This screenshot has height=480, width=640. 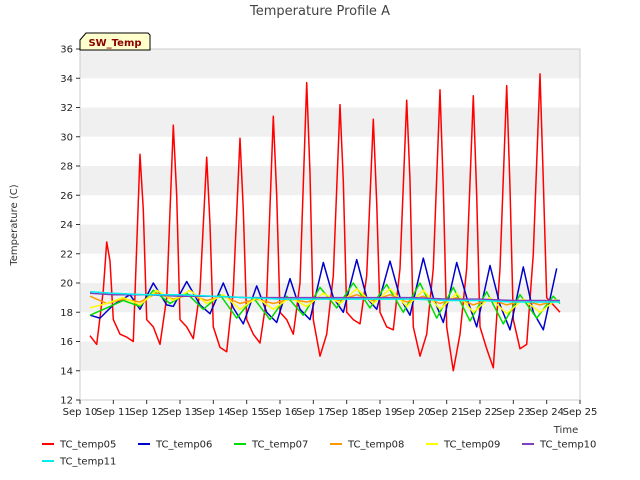 What do you see at coordinates (213, 412) in the screenshot?
I see `x-tick-label: Sep 14` at bounding box center [213, 412].